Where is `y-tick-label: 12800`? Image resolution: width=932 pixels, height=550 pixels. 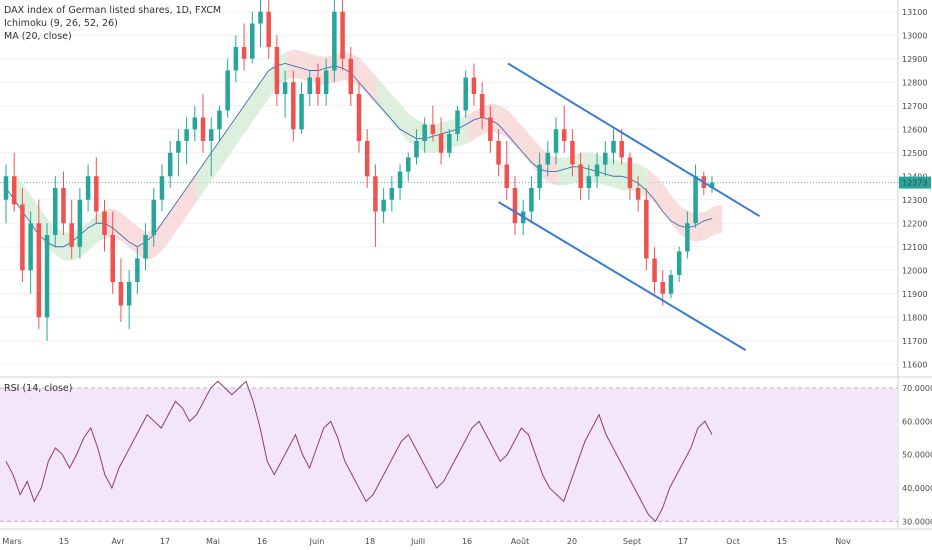
y-tick-label: 12800 is located at coordinates (914, 82).